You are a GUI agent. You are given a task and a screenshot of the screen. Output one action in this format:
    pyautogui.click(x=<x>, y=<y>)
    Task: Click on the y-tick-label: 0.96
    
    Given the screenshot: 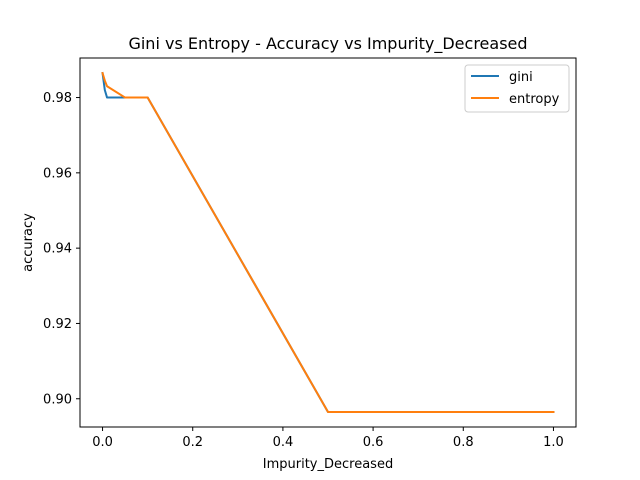 What is the action you would take?
    pyautogui.click(x=57, y=173)
    